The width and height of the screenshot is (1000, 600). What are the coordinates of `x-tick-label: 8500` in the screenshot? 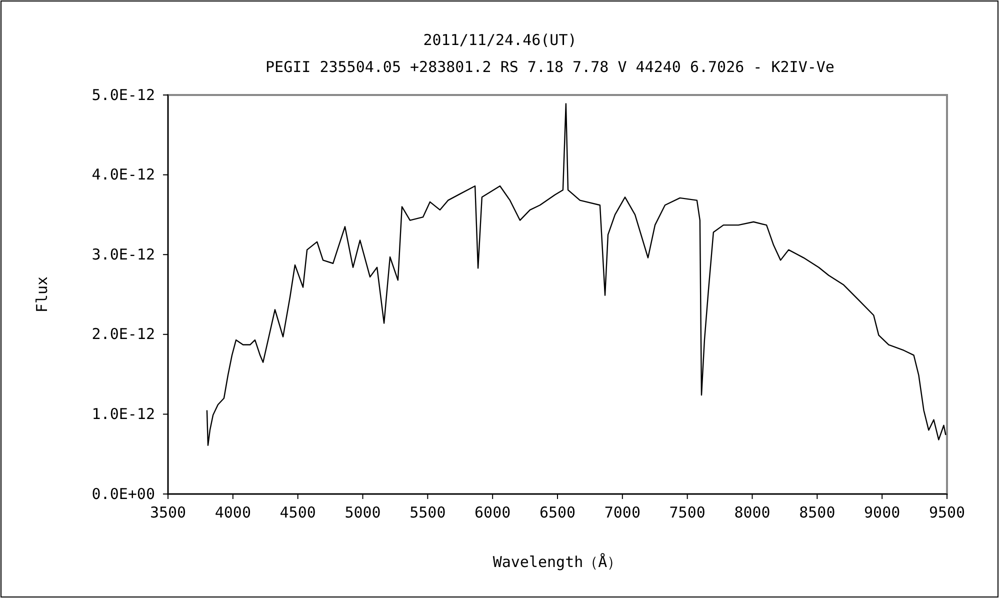 It's located at (817, 513).